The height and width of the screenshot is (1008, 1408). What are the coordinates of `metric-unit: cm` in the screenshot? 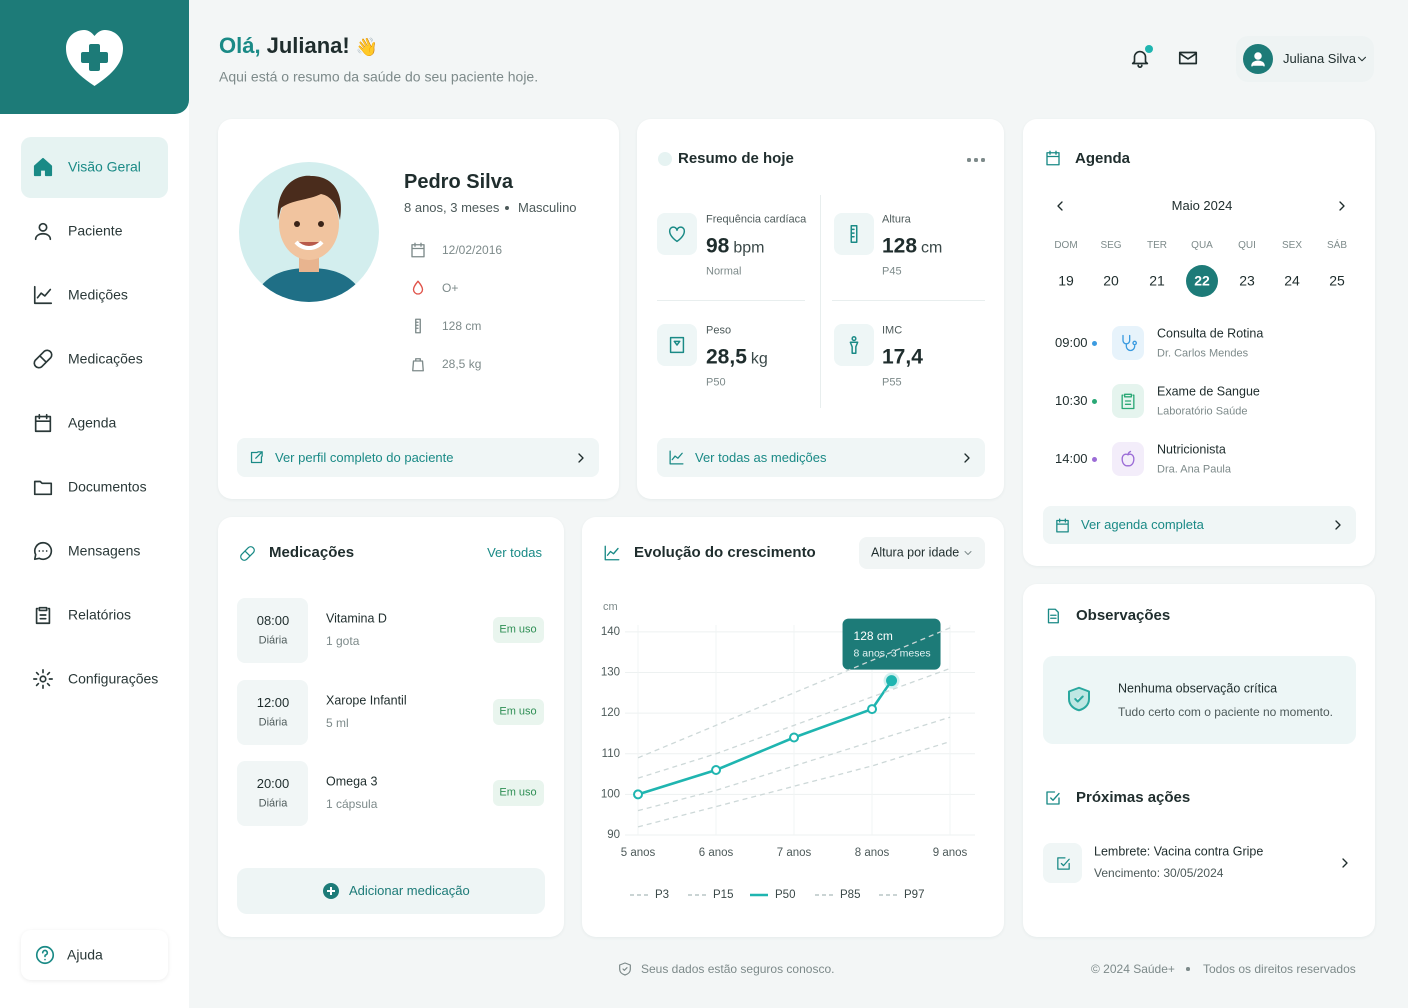 It's located at (932, 248).